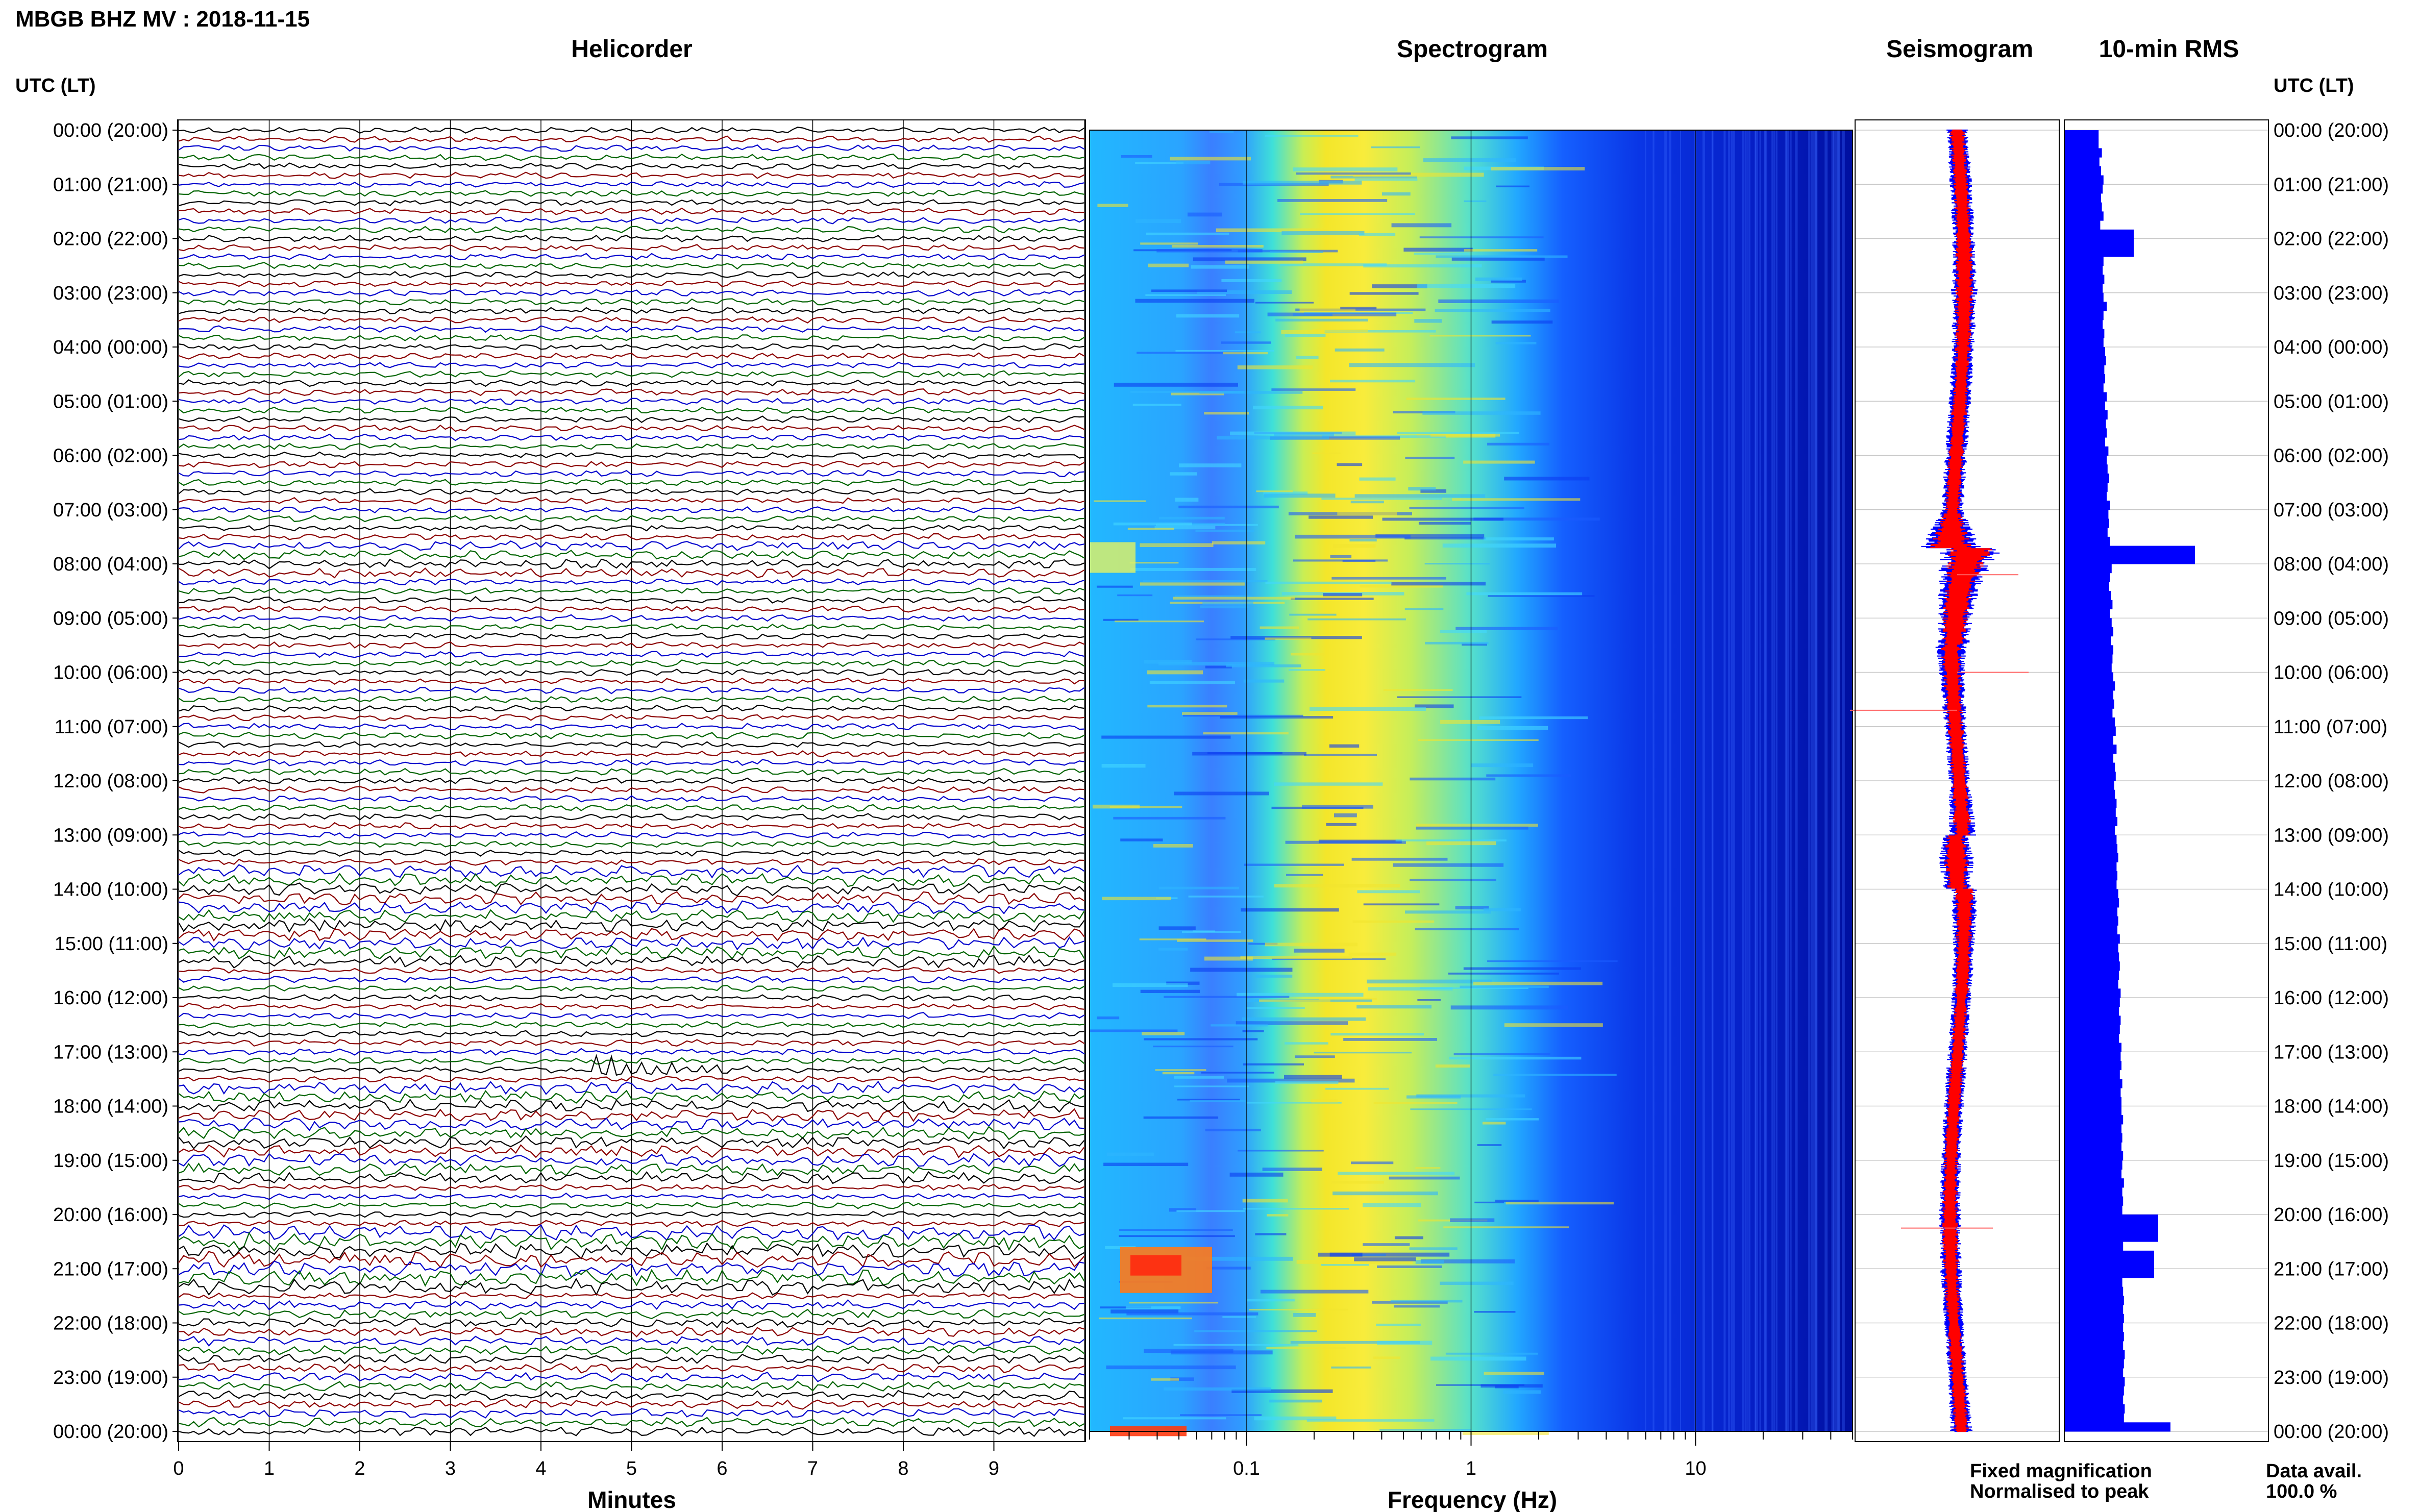 The width and height of the screenshot is (2419, 1512). What do you see at coordinates (2166, 780) in the screenshot?
I see `rms-frame` at bounding box center [2166, 780].